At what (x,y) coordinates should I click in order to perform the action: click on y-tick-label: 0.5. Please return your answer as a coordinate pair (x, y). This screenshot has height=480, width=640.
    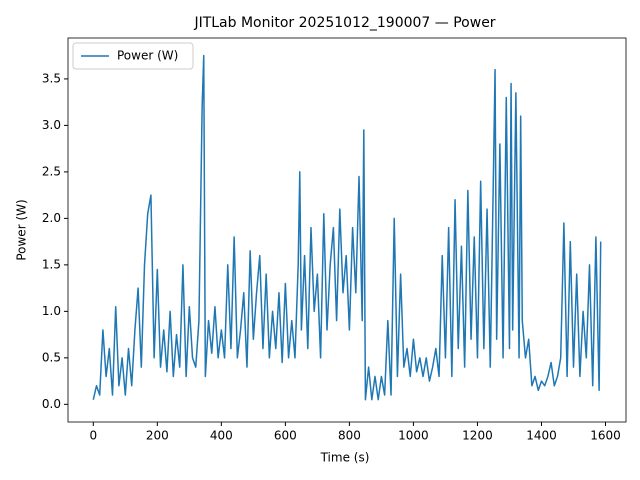
    Looking at the image, I should click on (51, 357).